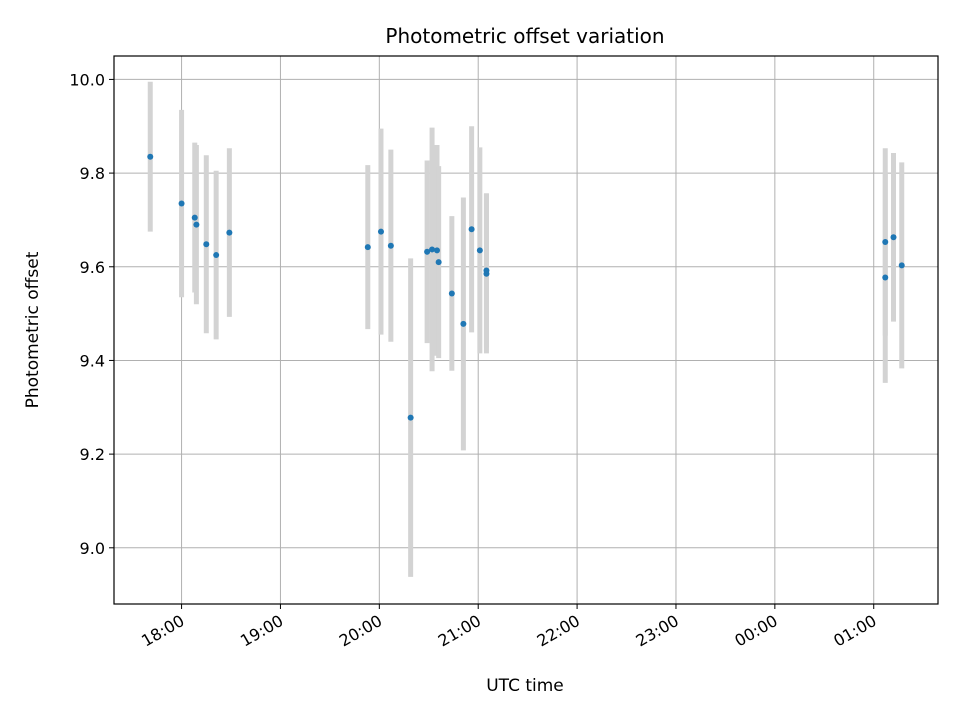 The width and height of the screenshot is (960, 720). What do you see at coordinates (525, 686) in the screenshot?
I see `x-axis-label: UTC time` at bounding box center [525, 686].